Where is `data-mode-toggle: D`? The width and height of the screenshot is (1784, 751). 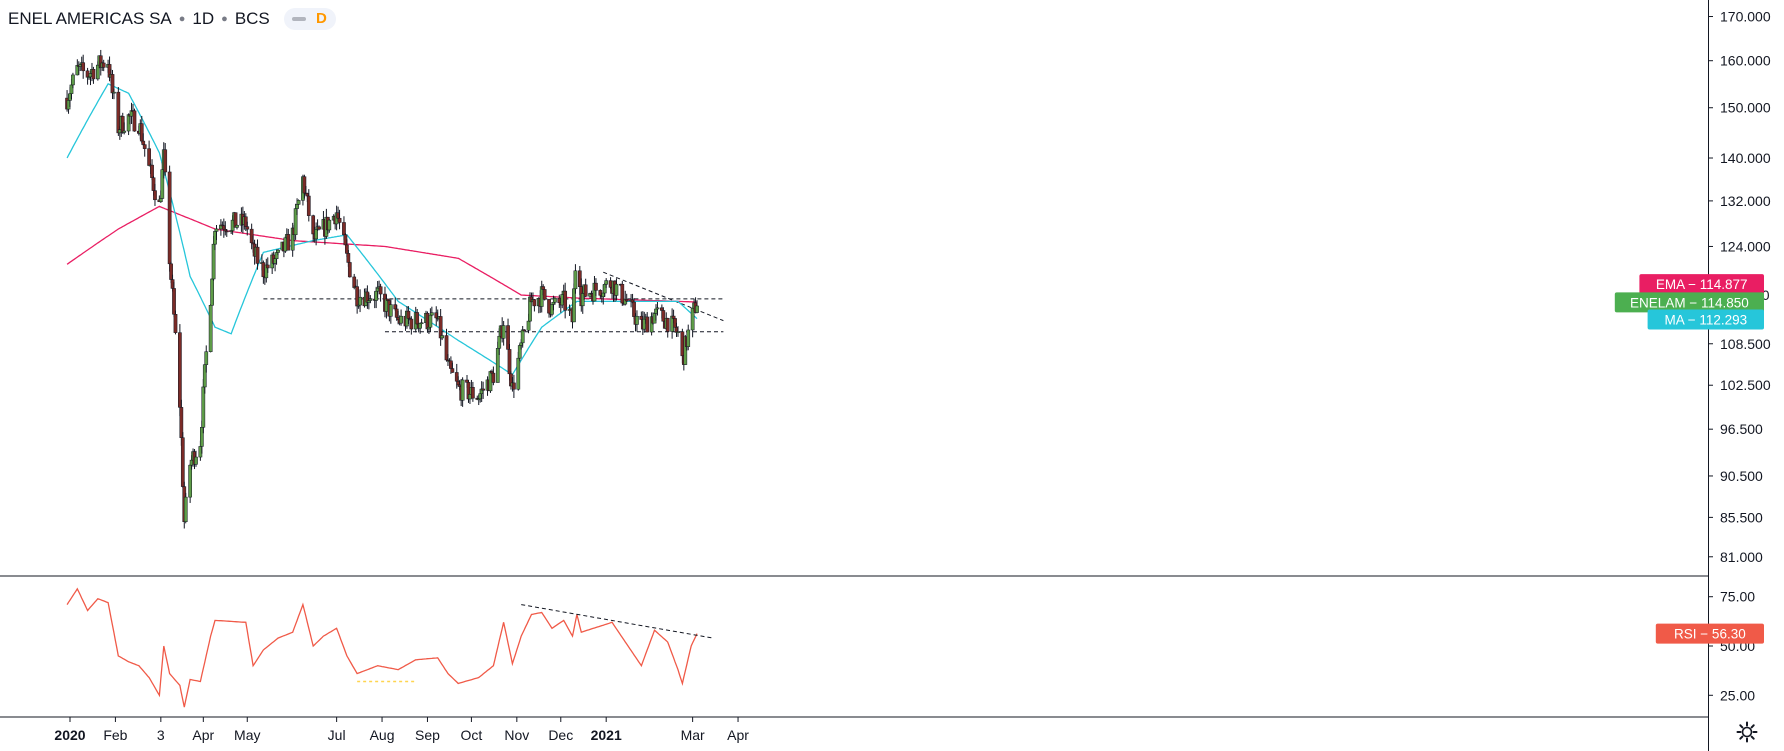 data-mode-toggle: D is located at coordinates (309, 19).